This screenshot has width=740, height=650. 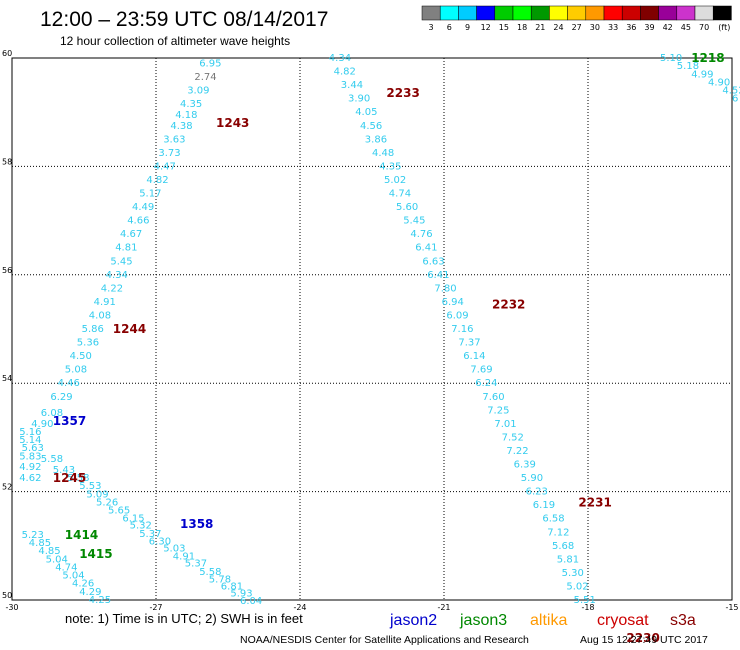 What do you see at coordinates (585, 600) in the screenshot?
I see `swh-value: 5.51` at bounding box center [585, 600].